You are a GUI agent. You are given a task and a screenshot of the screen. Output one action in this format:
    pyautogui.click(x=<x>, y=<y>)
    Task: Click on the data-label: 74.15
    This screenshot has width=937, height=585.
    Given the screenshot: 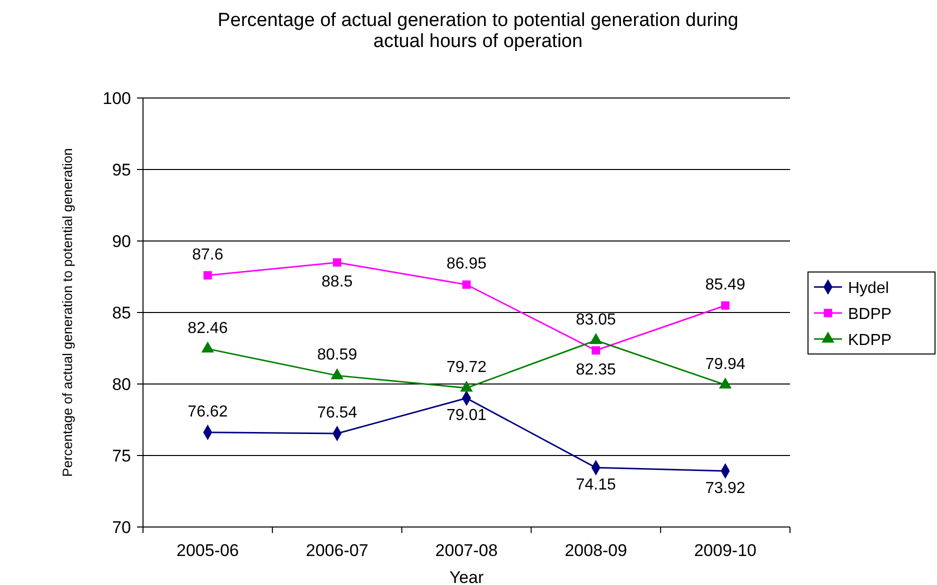 What is the action you would take?
    pyautogui.click(x=596, y=485)
    